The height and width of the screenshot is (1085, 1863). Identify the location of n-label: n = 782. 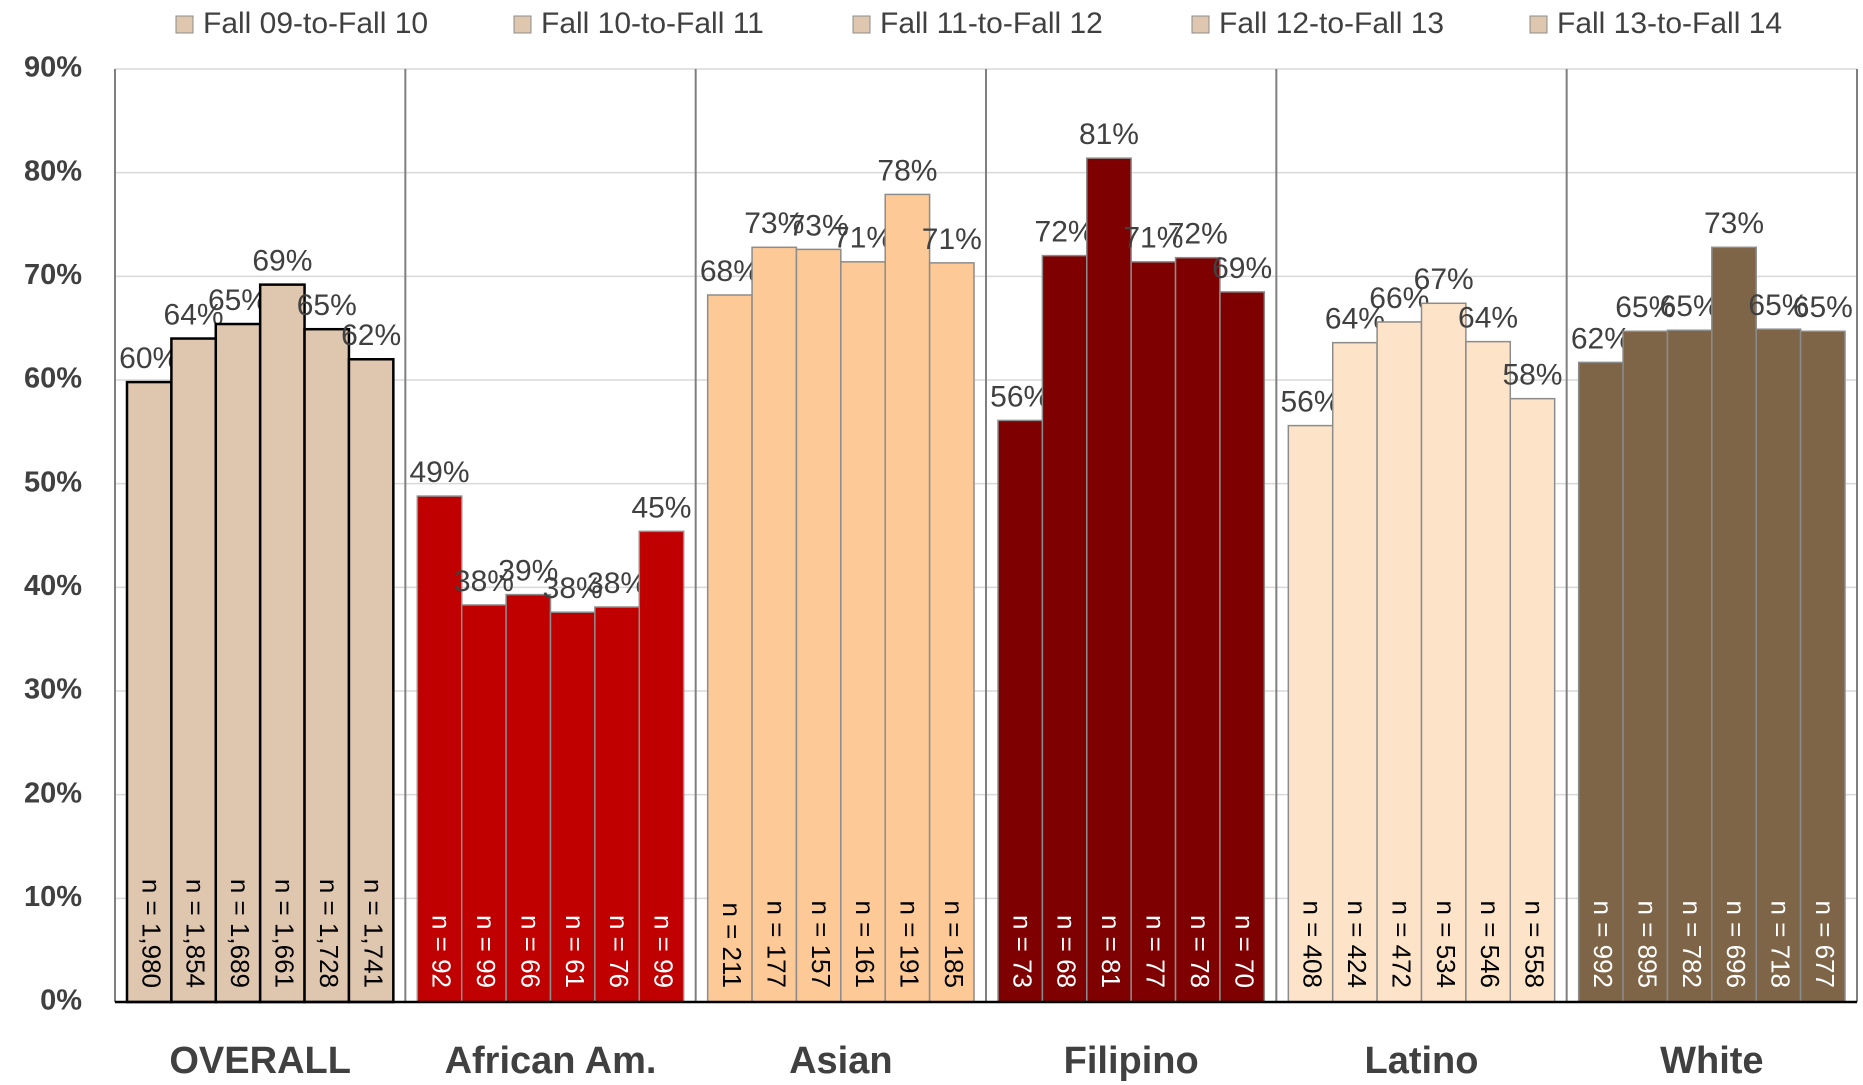
(1692, 944).